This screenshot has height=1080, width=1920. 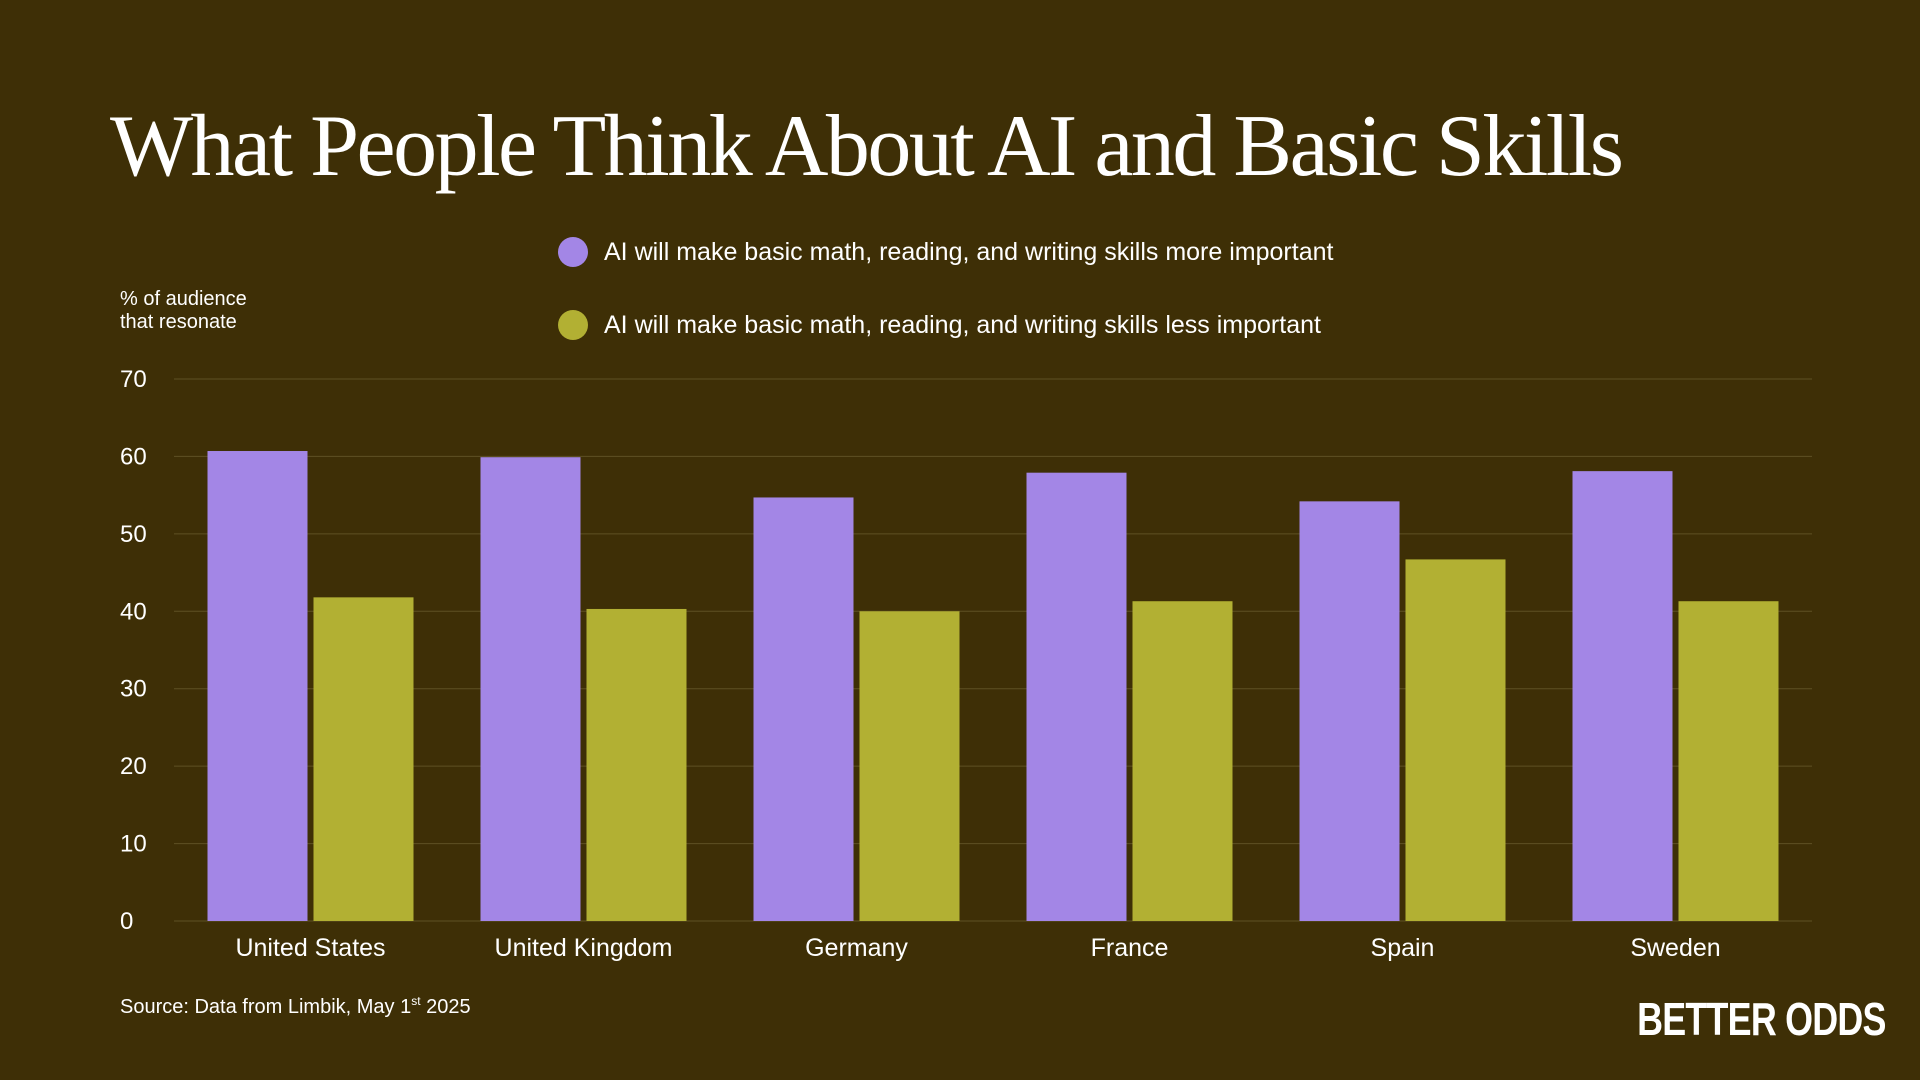 What do you see at coordinates (133, 379) in the screenshot?
I see `y-tick-label: 70` at bounding box center [133, 379].